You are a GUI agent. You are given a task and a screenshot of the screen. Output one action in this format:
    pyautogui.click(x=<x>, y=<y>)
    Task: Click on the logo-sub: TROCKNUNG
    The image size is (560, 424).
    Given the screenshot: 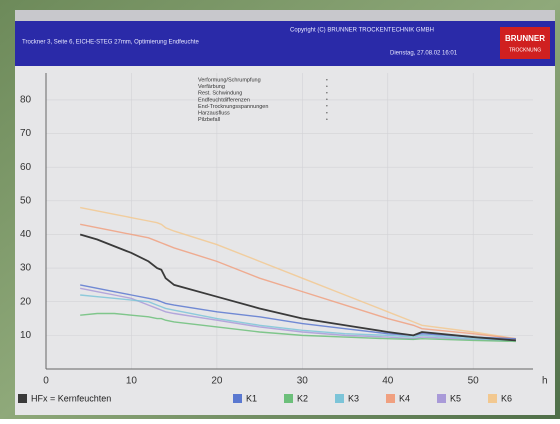 What is the action you would take?
    pyautogui.click(x=525, y=50)
    